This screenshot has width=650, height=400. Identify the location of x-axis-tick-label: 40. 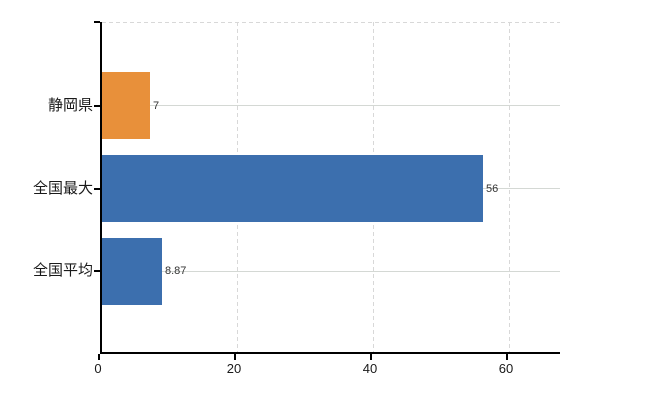
(370, 368).